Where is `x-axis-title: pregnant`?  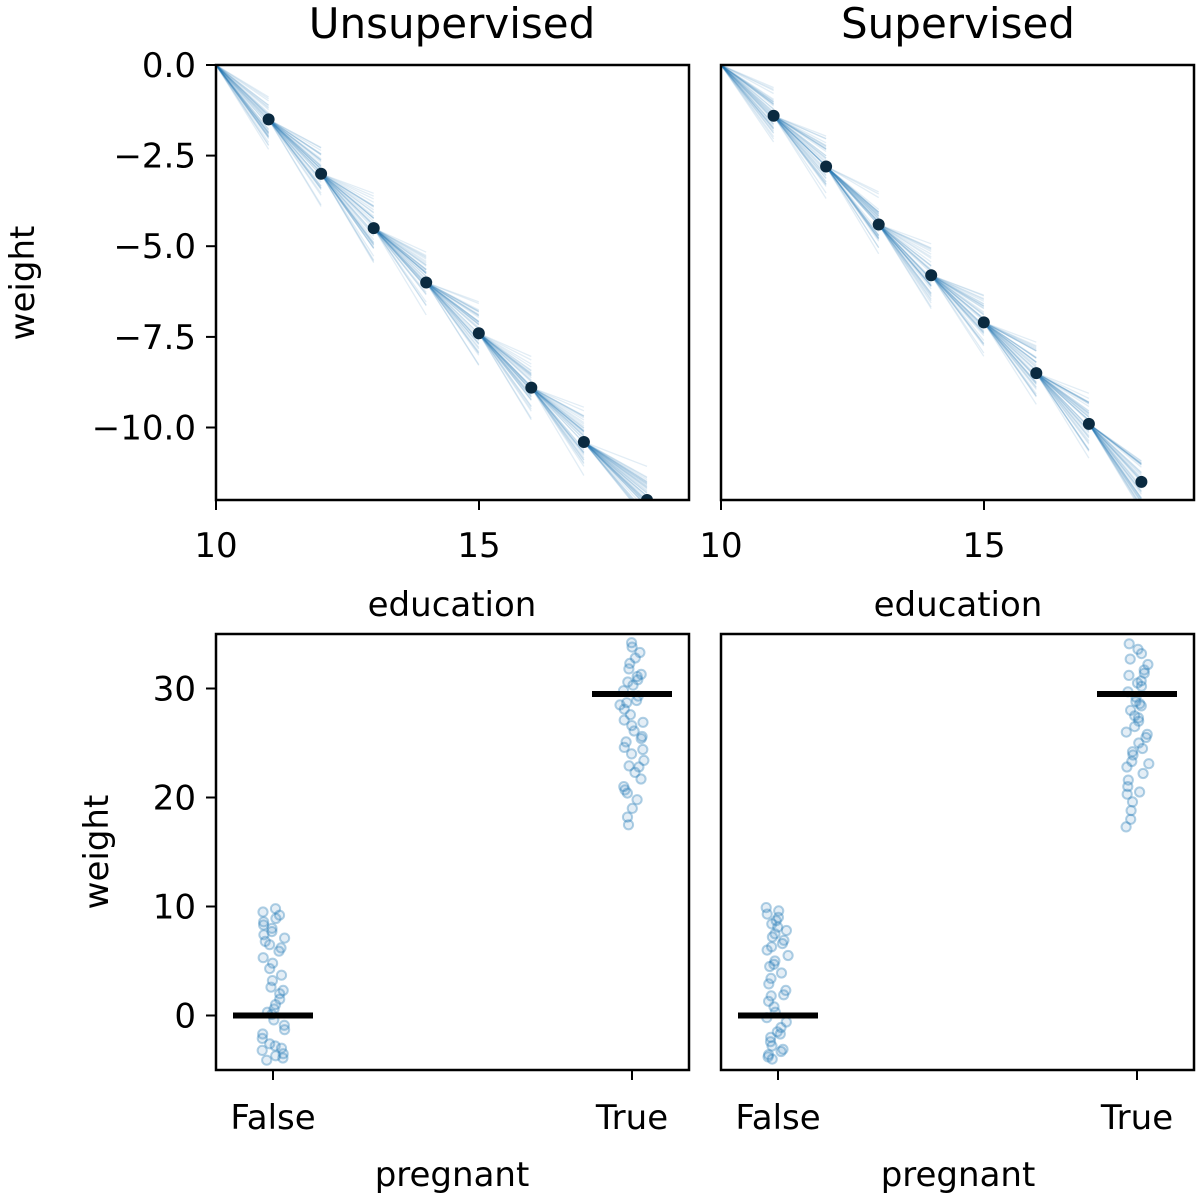 x-axis-title: pregnant is located at coordinates (958, 1175).